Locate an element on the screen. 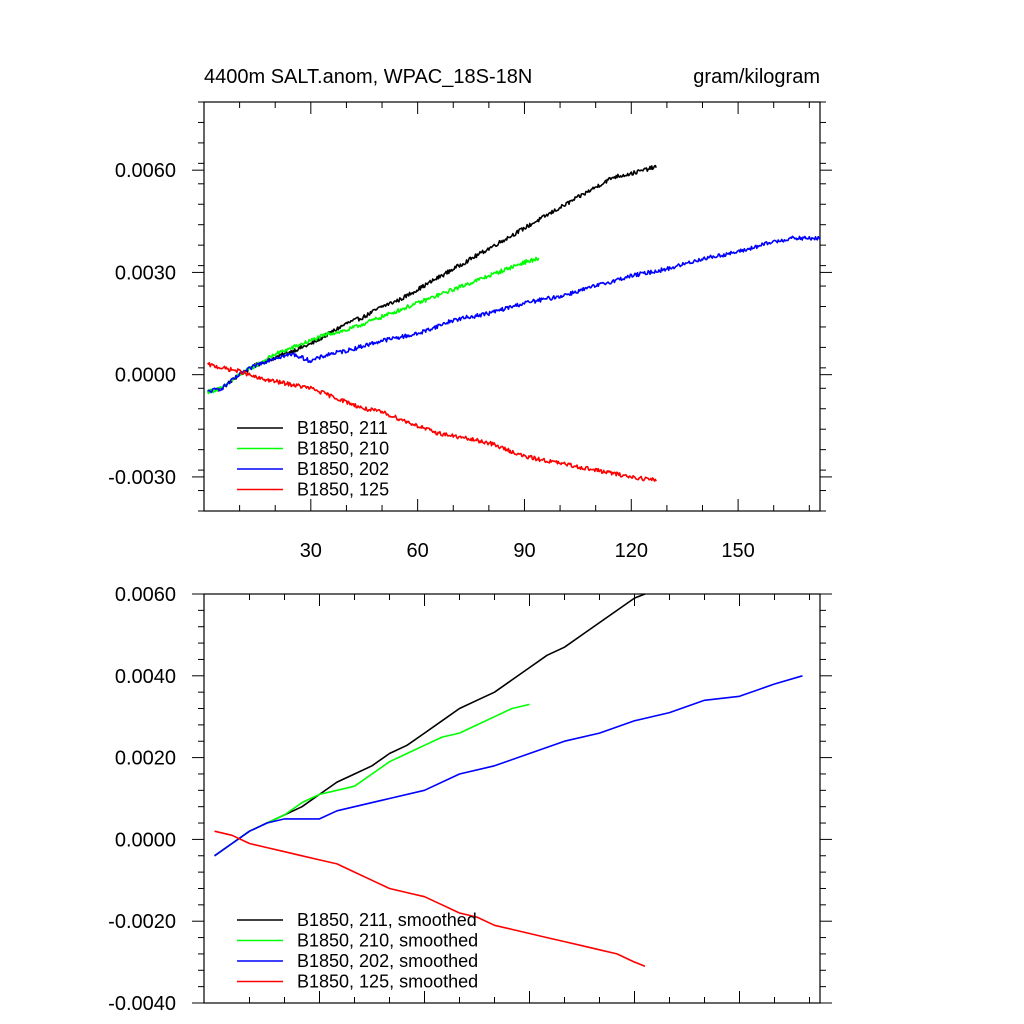 The image size is (1024, 1024). top-x-tick-label: 90 is located at coordinates (524, 551).